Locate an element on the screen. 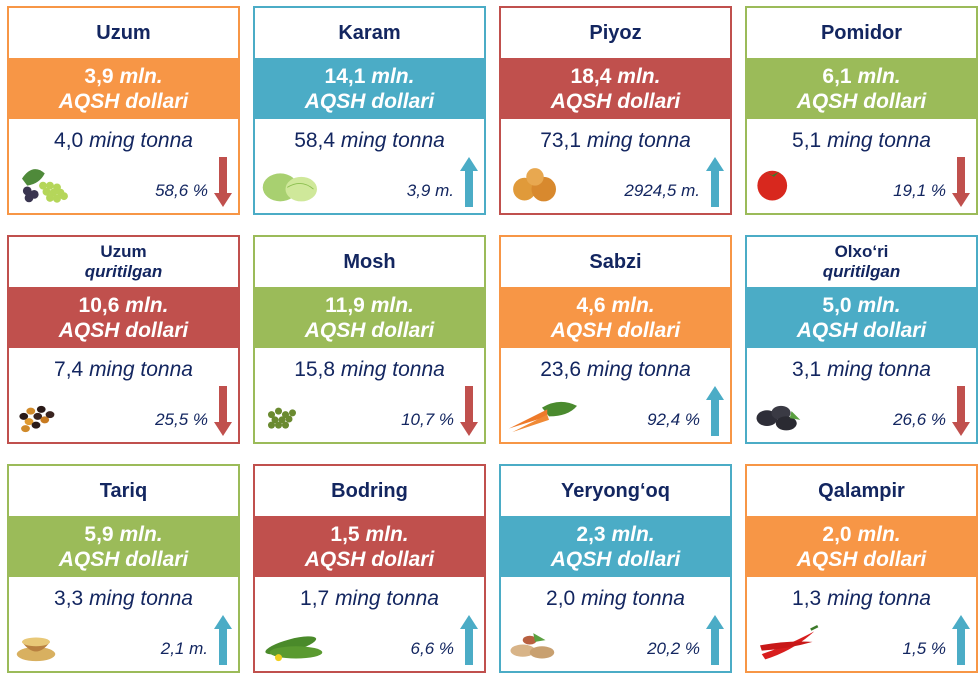 The height and width of the screenshot is (675, 979). change-value: 26,6 % is located at coordinates (919, 419).